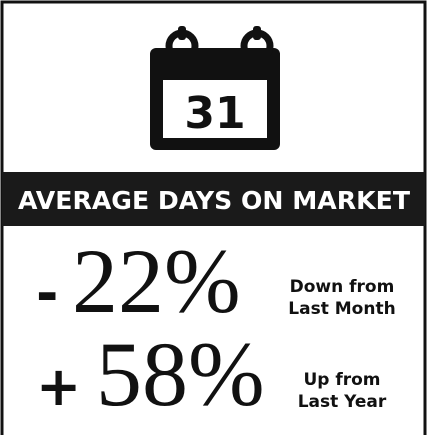 Image resolution: width=431 pixels, height=435 pixels. I want to click on stat-value: 58%, so click(180, 374).